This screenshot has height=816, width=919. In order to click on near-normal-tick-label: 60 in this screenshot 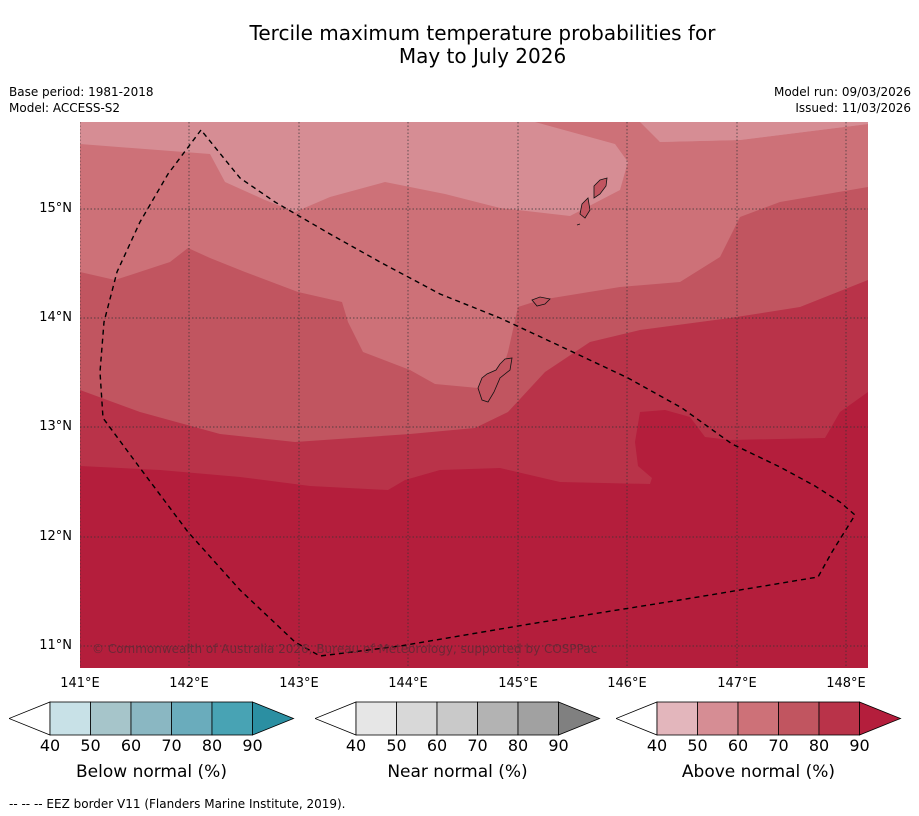, I will do `click(437, 745)`.